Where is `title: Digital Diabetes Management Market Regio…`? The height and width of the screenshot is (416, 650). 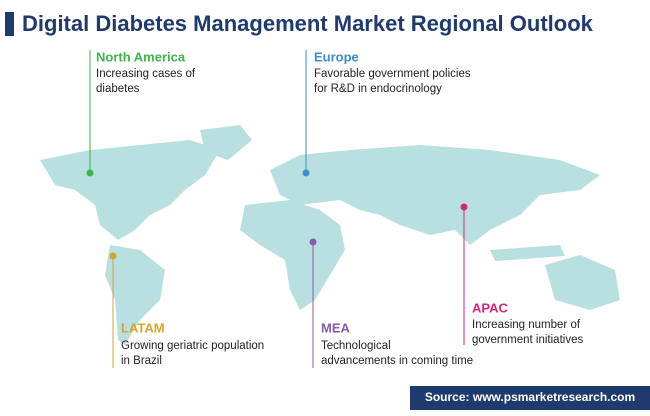
title: Digital Diabetes Management Market Regio… is located at coordinates (308, 23).